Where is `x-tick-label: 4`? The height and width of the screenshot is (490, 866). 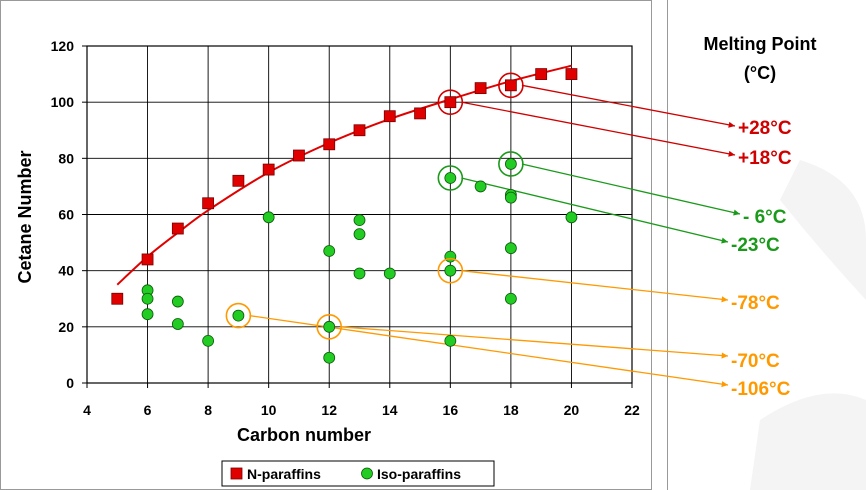 x-tick-label: 4 is located at coordinates (87, 410).